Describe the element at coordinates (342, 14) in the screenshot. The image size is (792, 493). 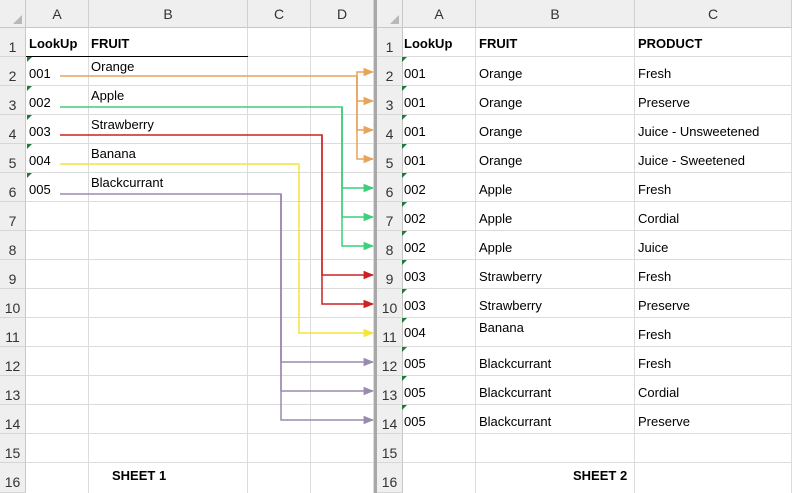
I see `column-header-d: D` at that location.